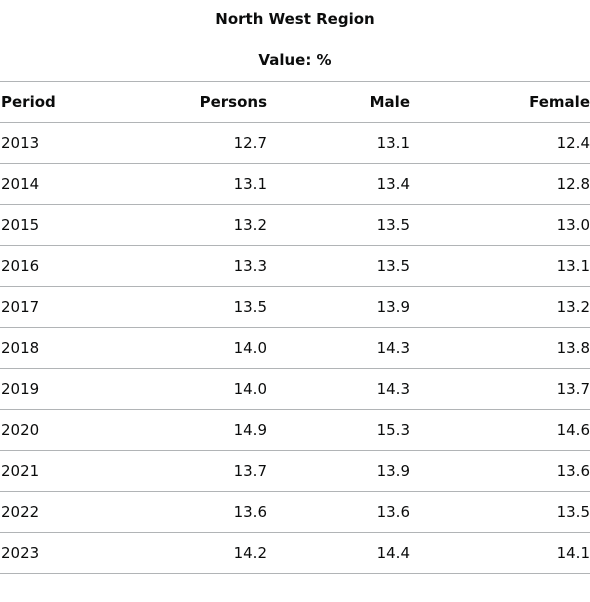  Describe the element at coordinates (500, 430) in the screenshot. I see `cell-female: 14.6` at that location.